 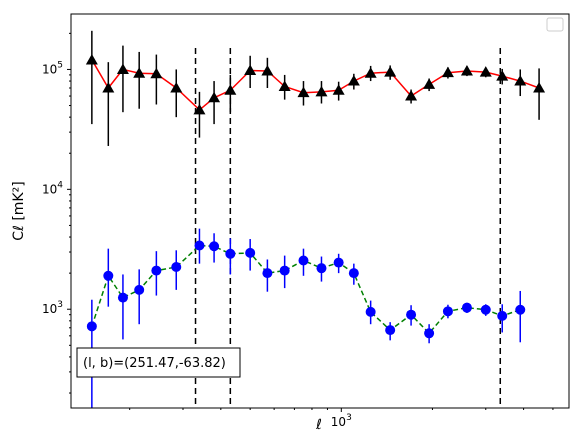 What do you see at coordinates (52, 68) in the screenshot?
I see `y-tick-label: 10⁵` at bounding box center [52, 68].